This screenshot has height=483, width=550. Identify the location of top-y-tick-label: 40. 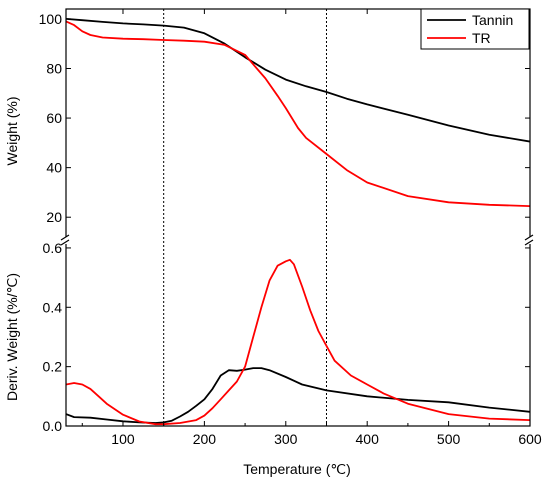
(54, 168).